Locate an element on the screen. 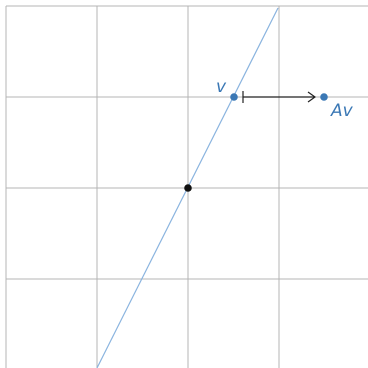  arrow-head is located at coordinates (312, 97).